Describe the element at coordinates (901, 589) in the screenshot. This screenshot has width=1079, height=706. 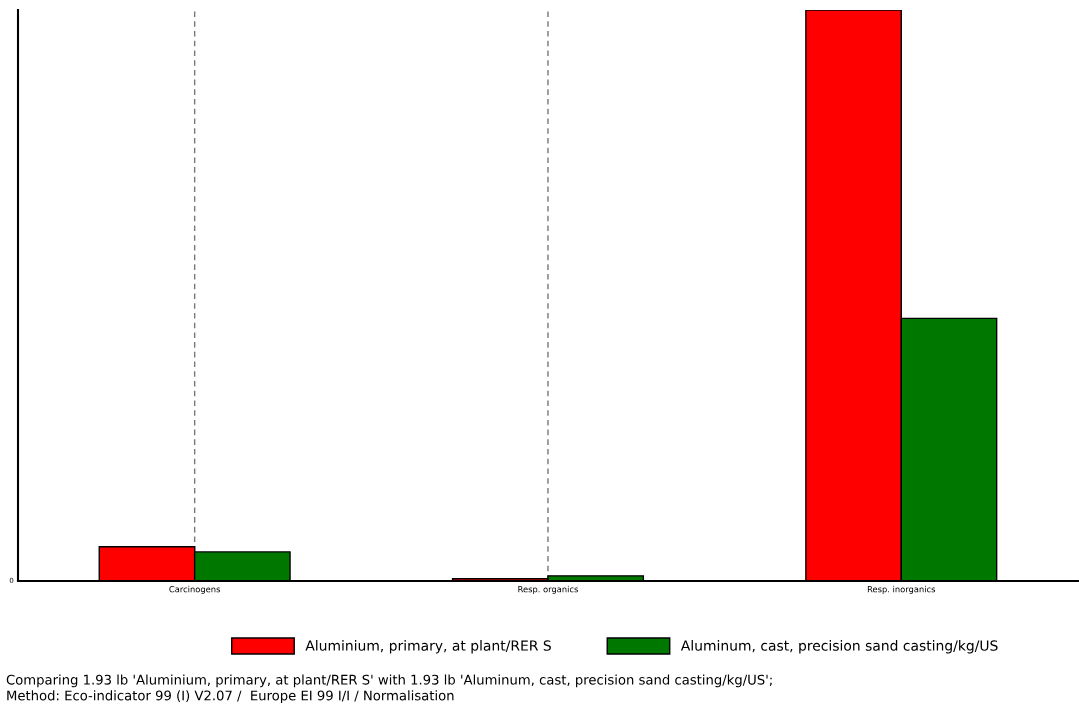
I see `x-tick-label: Resp. inorganics` at that location.